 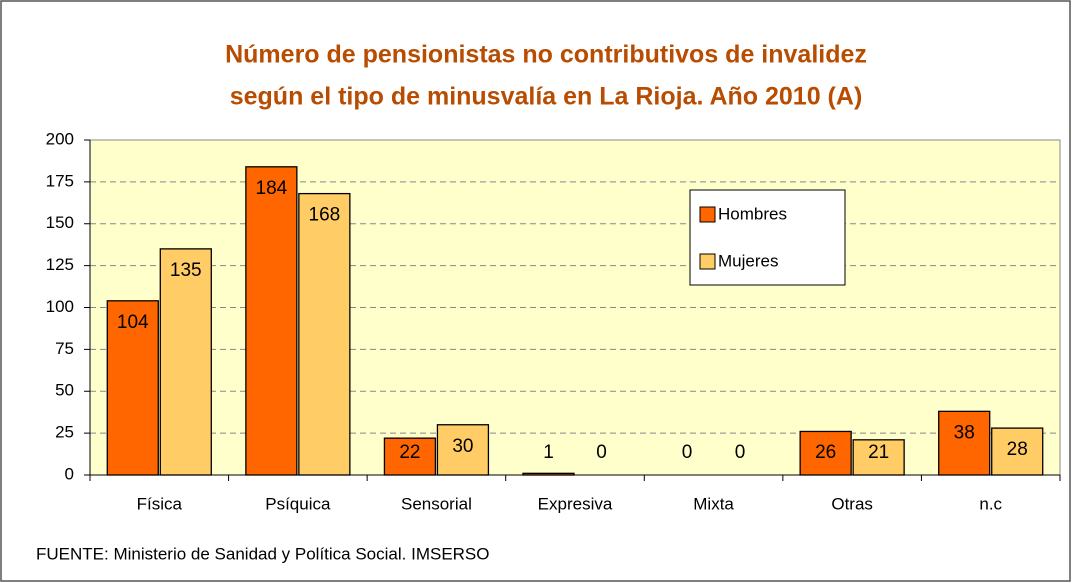 I want to click on value-label: 1, so click(x=548, y=452).